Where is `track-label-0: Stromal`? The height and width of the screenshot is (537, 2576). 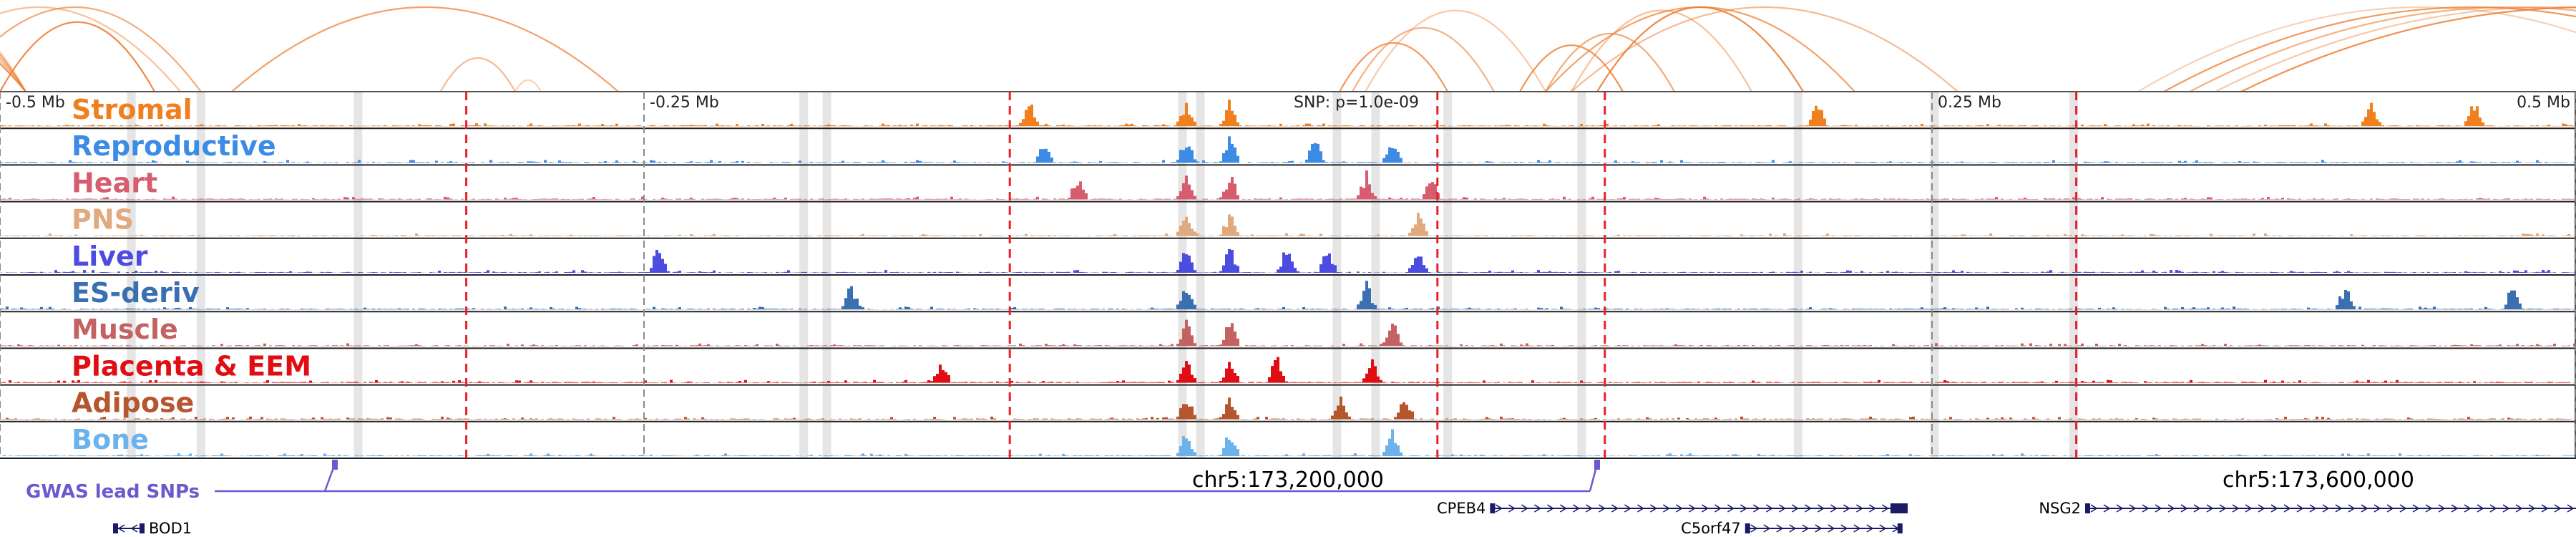 track-label-0: Stromal is located at coordinates (132, 109).